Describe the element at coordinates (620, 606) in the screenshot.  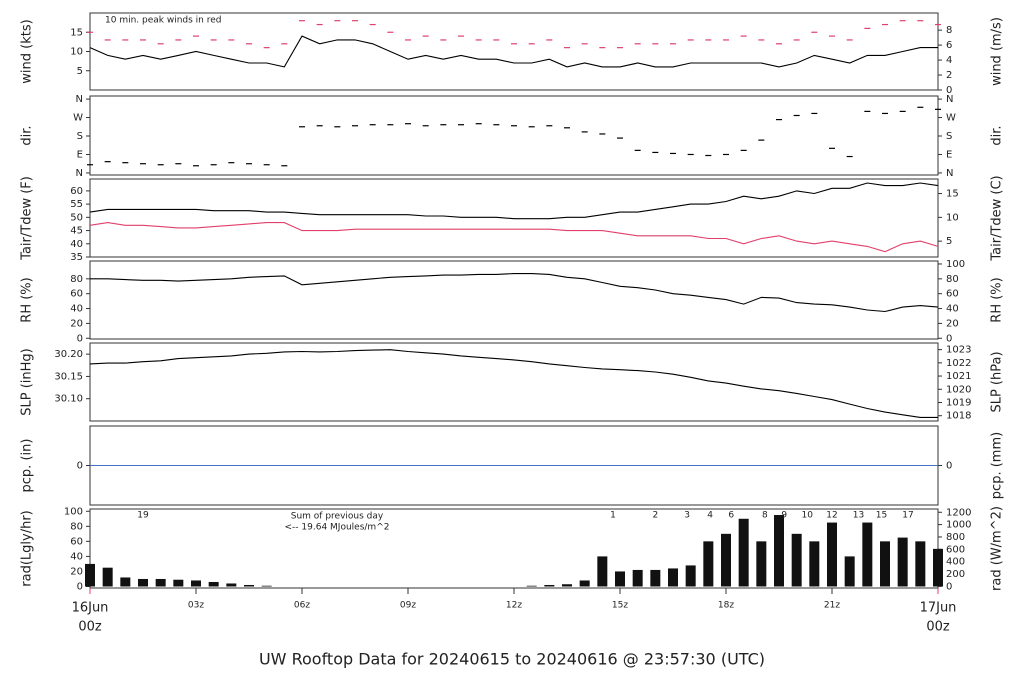
I see `x-tick-label: 15z` at that location.